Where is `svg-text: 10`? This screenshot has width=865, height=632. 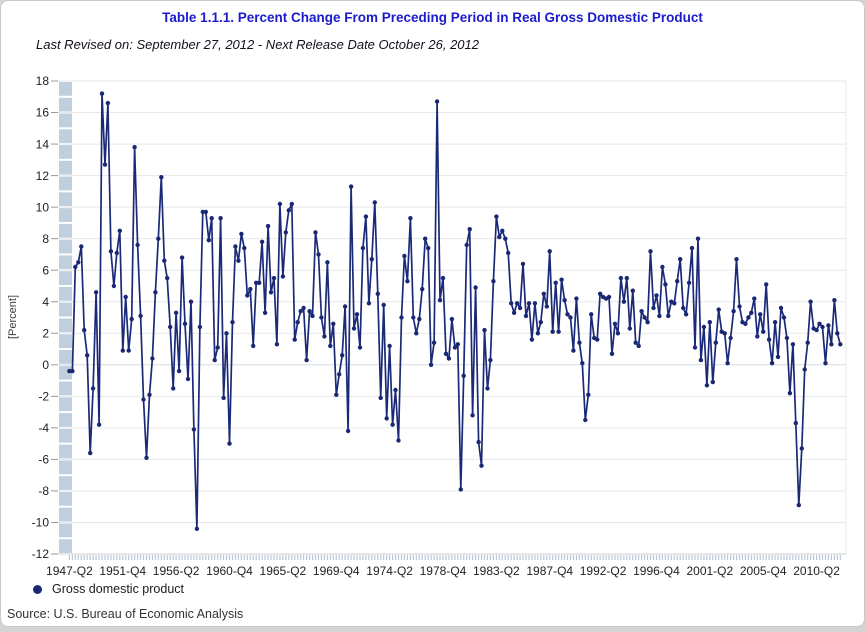 svg-text: 10 is located at coordinates (43, 207).